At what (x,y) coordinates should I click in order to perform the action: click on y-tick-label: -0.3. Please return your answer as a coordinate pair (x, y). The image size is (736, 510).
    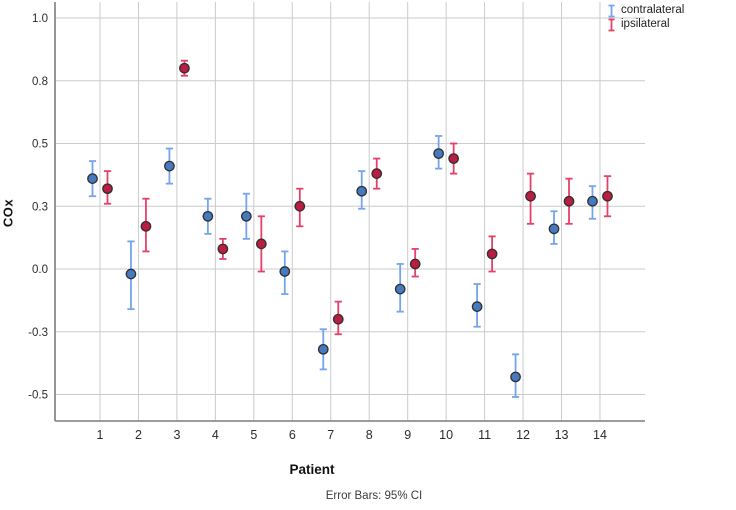
    Looking at the image, I should click on (38, 333).